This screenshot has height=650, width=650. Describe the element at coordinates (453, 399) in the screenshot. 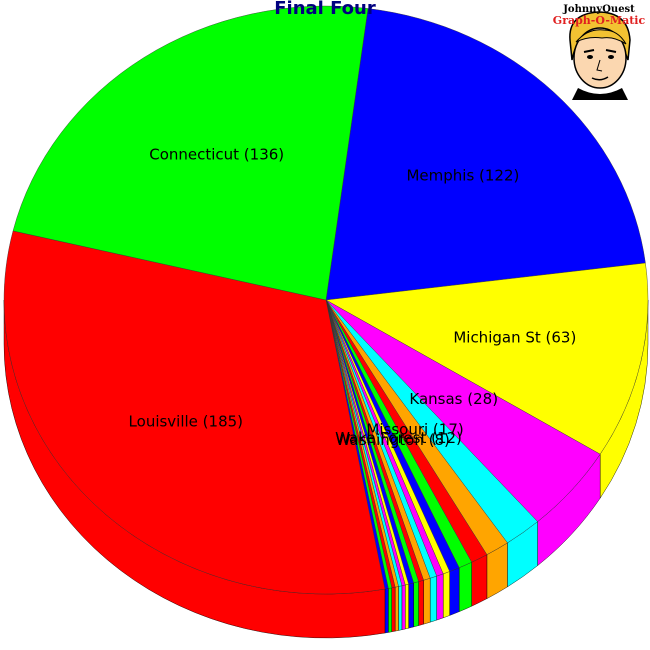

I see `slice-label-2: Kansas (28)` at that location.